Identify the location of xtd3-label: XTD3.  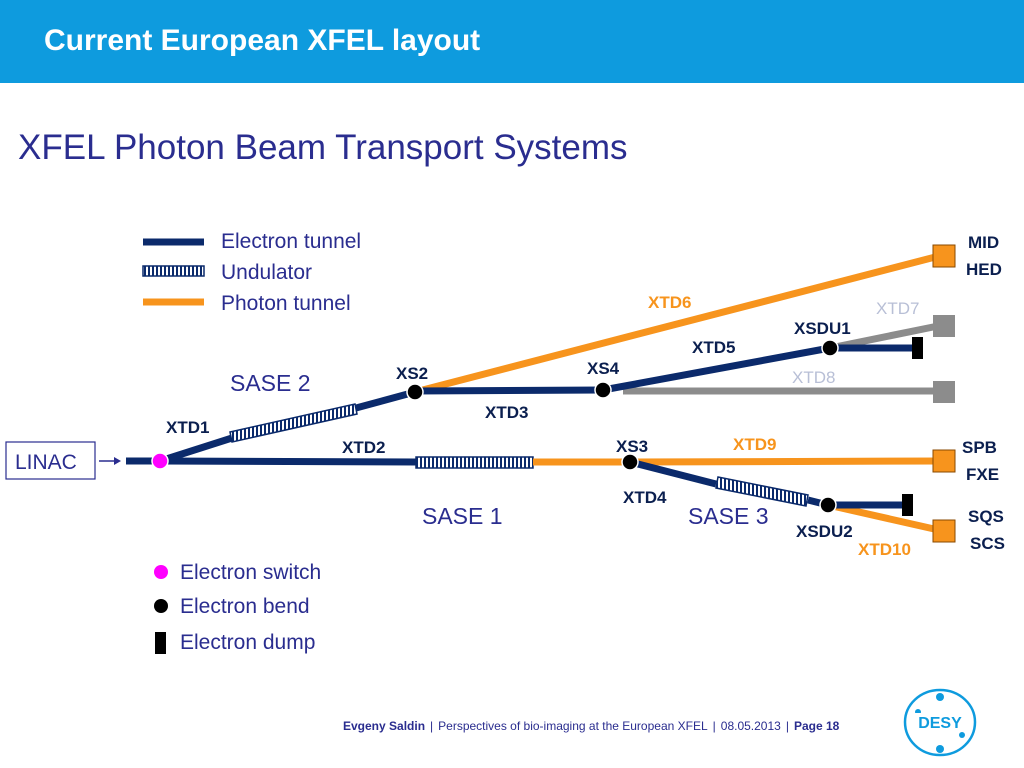
(506, 412).